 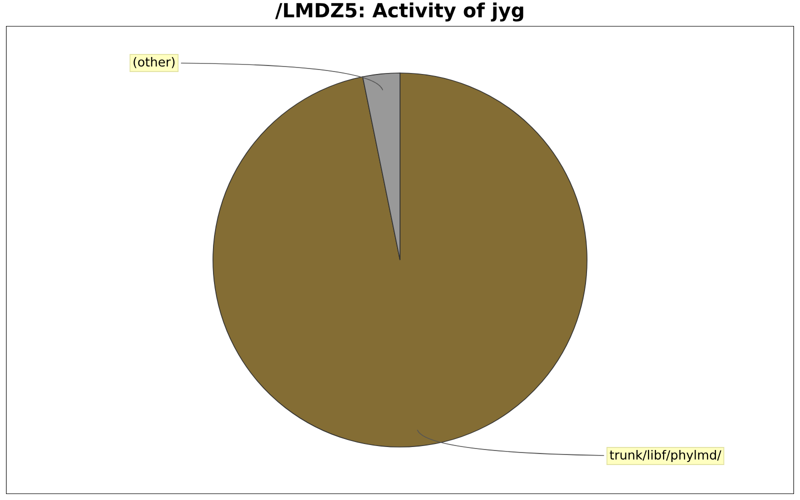 I want to click on slice-label: (other), so click(x=154, y=62).